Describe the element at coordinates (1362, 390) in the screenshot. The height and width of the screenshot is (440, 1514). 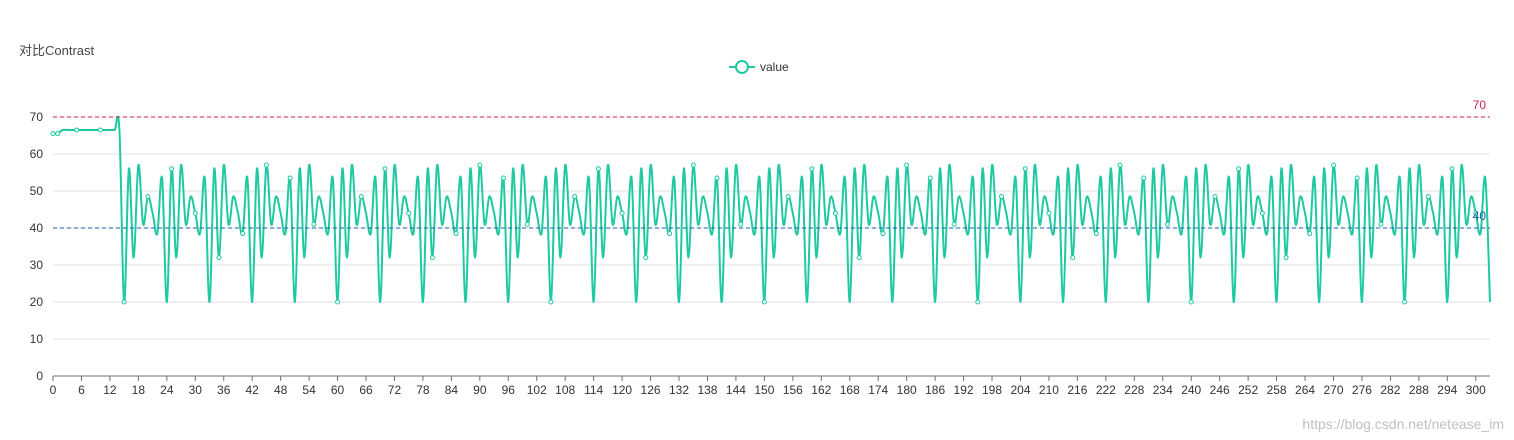
I see `x-tick-label: 276` at that location.